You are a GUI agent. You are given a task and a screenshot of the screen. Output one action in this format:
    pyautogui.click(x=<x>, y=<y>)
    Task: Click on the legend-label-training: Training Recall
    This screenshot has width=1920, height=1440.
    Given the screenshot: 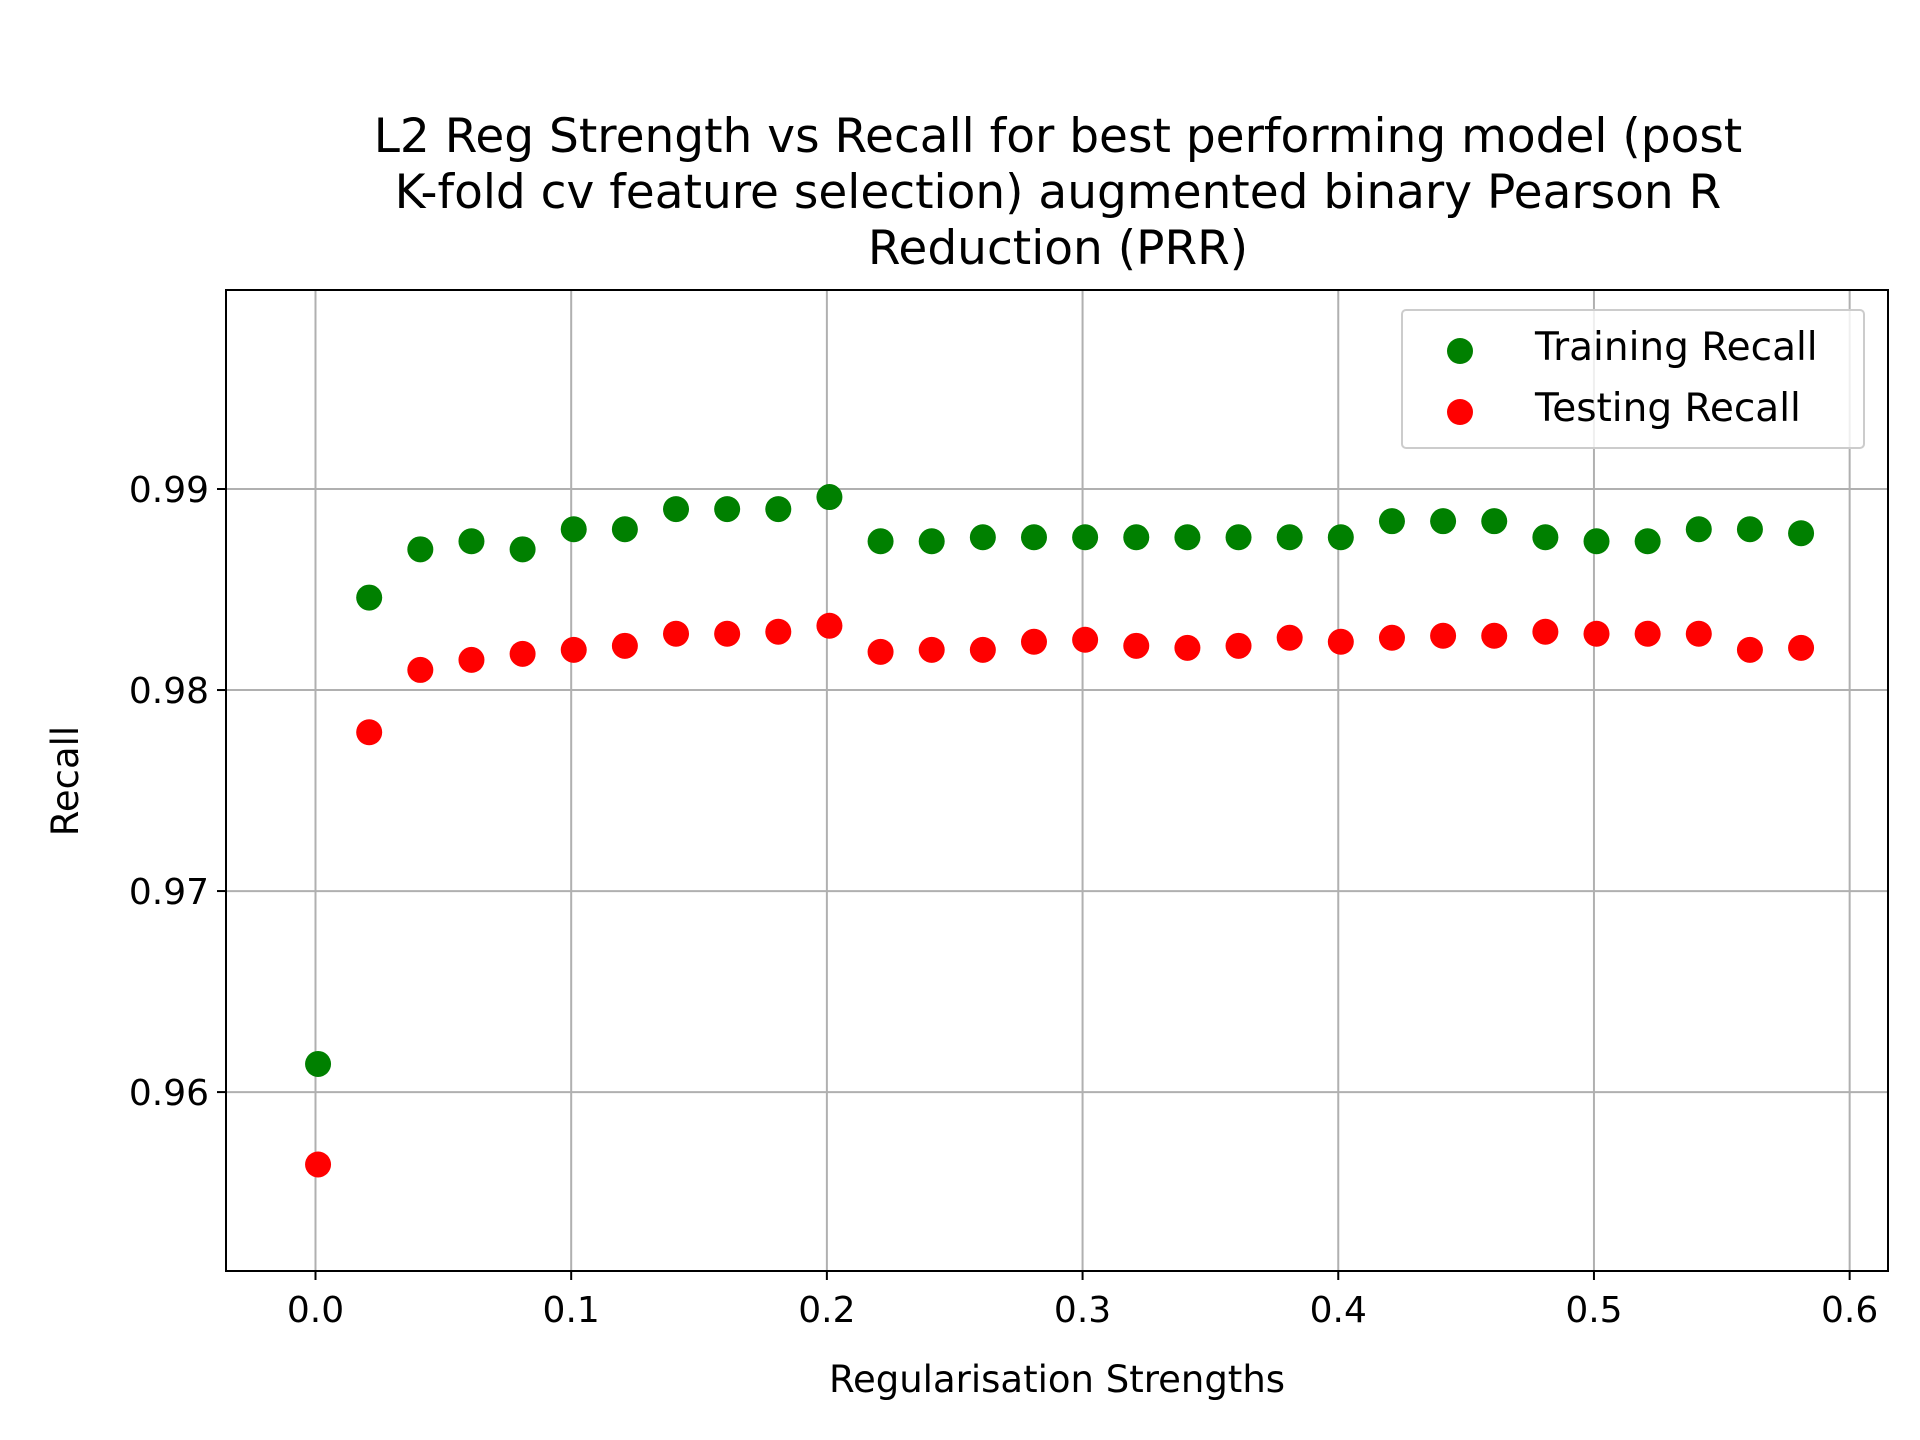 What is the action you would take?
    pyautogui.click(x=1676, y=347)
    